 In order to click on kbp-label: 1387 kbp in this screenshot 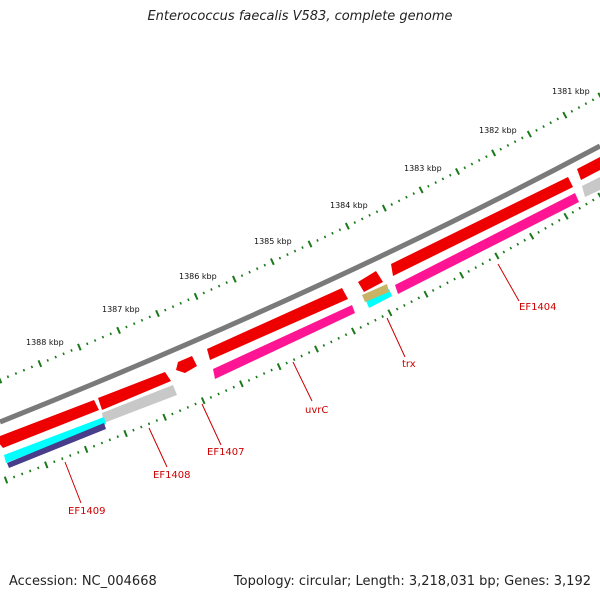, I will do `click(121, 309)`.